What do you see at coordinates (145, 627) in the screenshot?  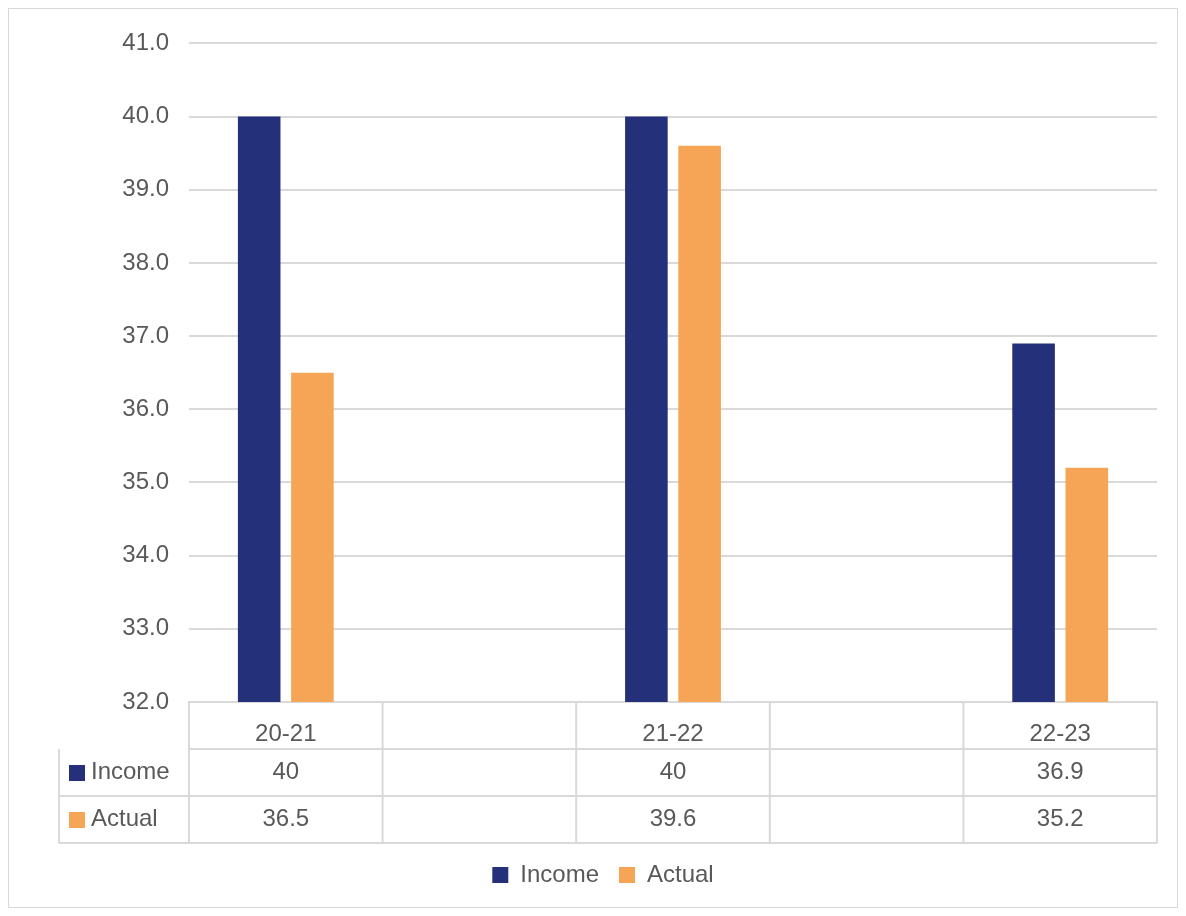 I see `y-tick-label: 33.0` at bounding box center [145, 627].